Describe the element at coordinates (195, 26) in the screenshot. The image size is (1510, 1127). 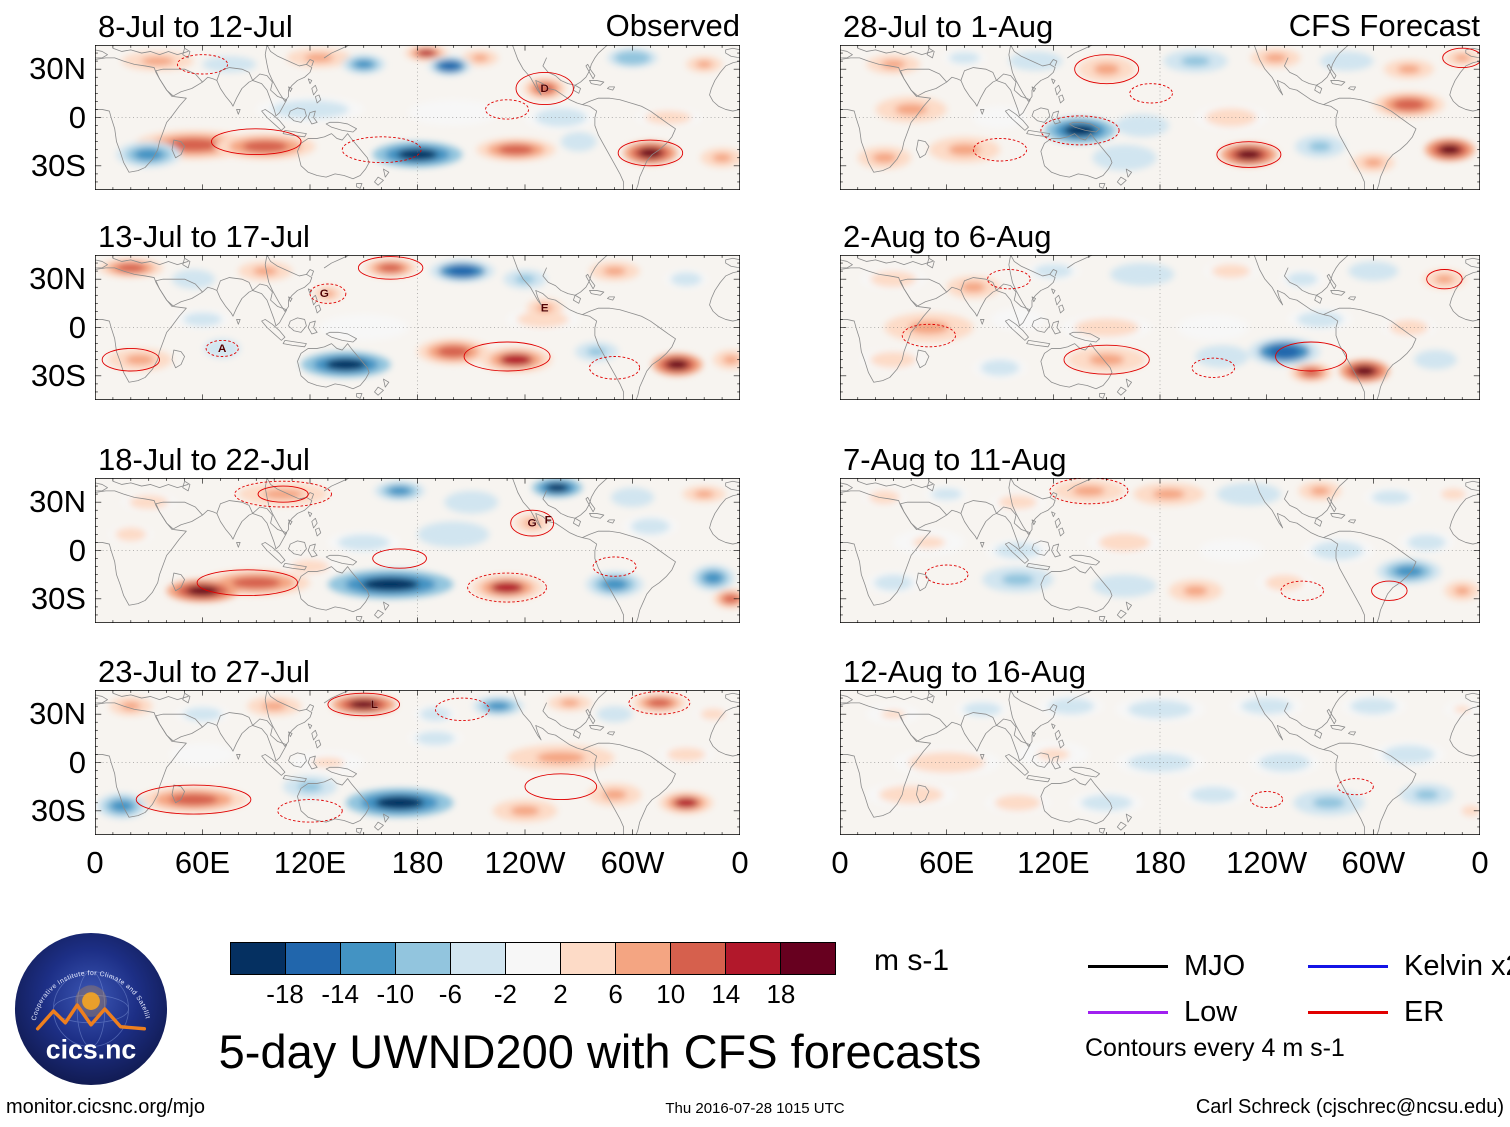
I see `panel-title: 8-Jul to 12-Jul` at that location.